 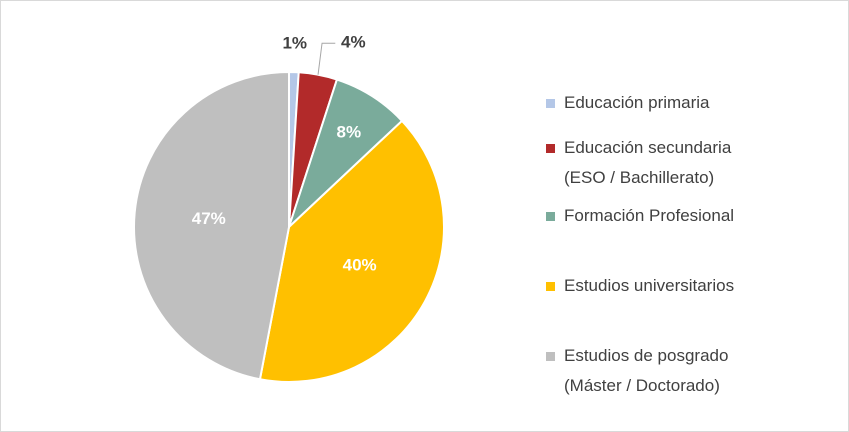 What do you see at coordinates (209, 218) in the screenshot?
I see `data-label: 47%` at bounding box center [209, 218].